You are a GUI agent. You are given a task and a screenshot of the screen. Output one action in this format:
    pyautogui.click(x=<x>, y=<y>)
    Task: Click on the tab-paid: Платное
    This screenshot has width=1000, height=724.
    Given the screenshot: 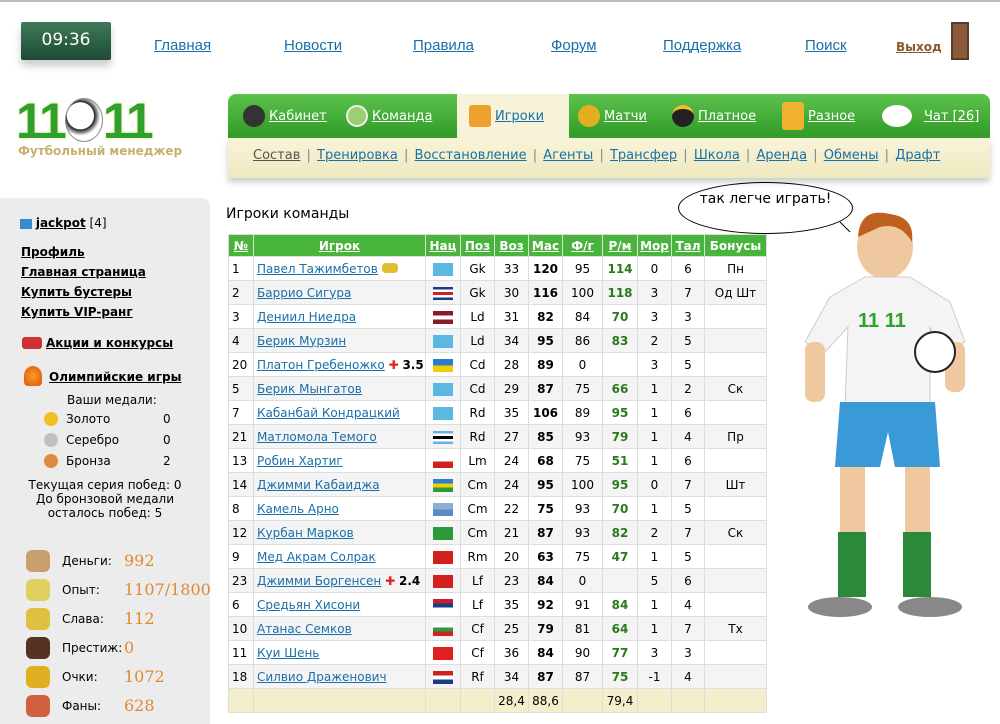 What is the action you would take?
    pyautogui.click(x=714, y=116)
    